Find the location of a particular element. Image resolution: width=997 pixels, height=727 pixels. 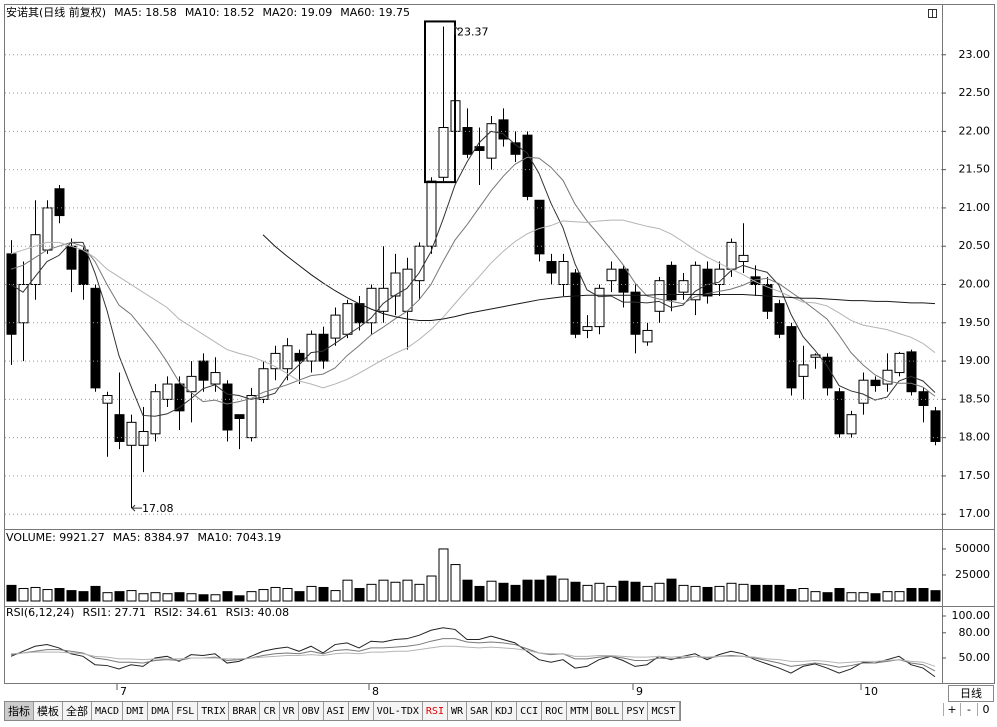

legend-item: MA20: 19.09 is located at coordinates (298, 12).